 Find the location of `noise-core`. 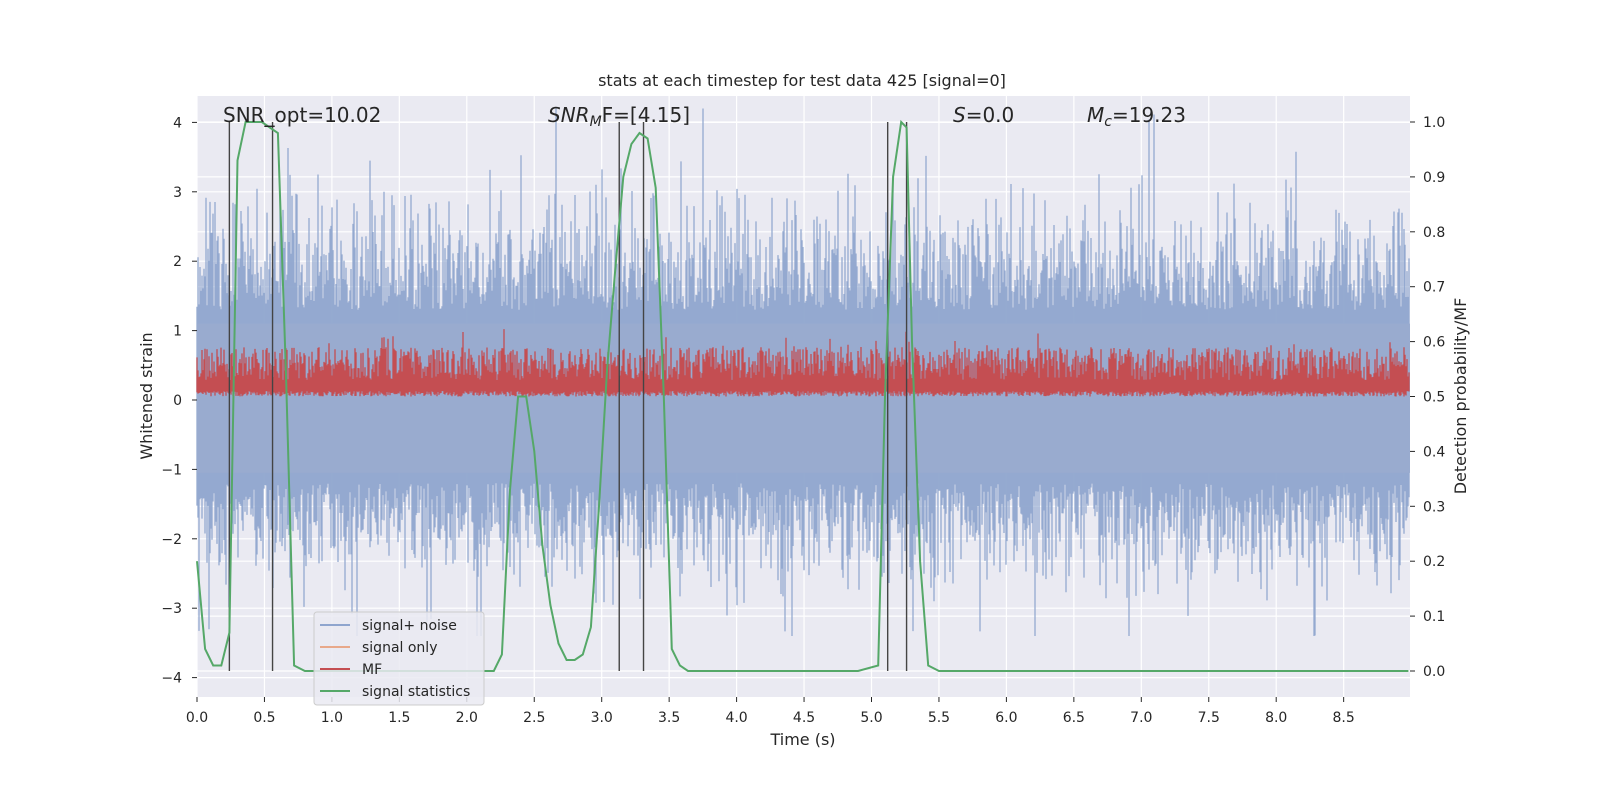

noise-core is located at coordinates (803, 398).